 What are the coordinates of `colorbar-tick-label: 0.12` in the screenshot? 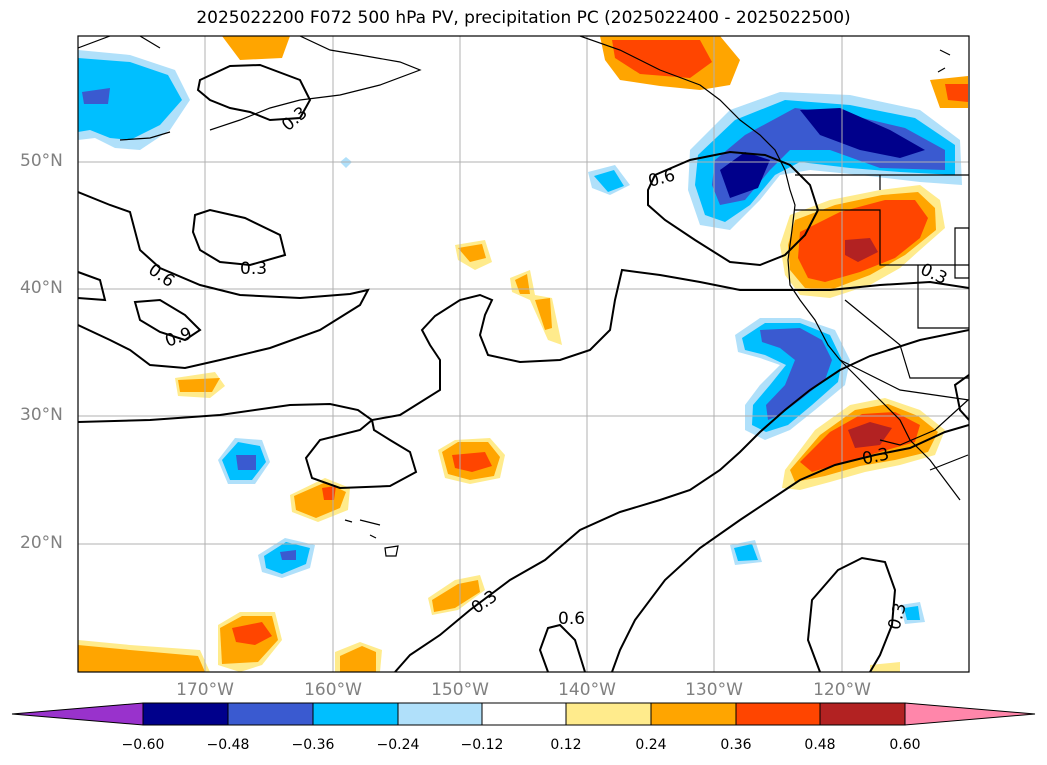 It's located at (566, 745).